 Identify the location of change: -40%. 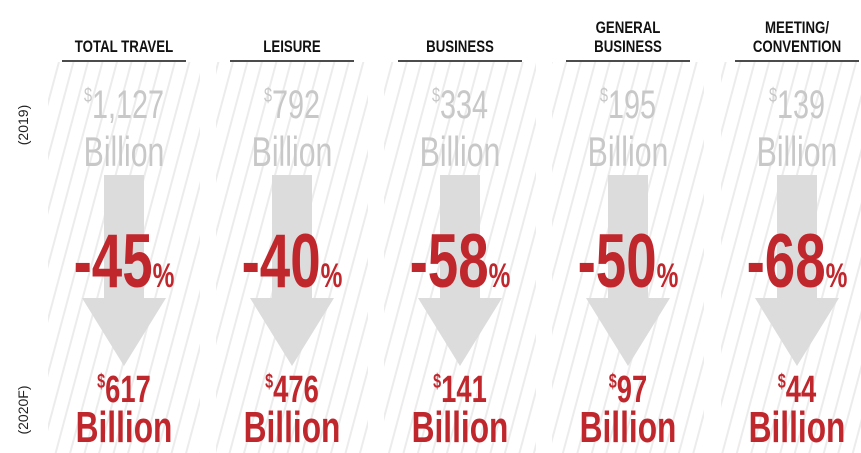
(292, 261).